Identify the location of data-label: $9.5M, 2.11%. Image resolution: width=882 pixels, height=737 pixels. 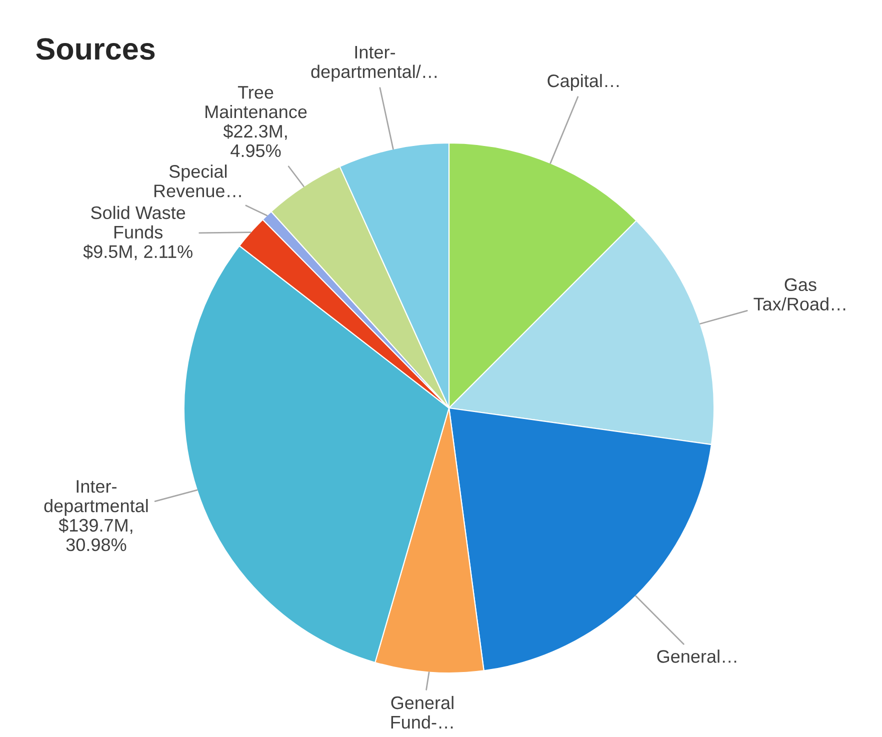
(137, 252).